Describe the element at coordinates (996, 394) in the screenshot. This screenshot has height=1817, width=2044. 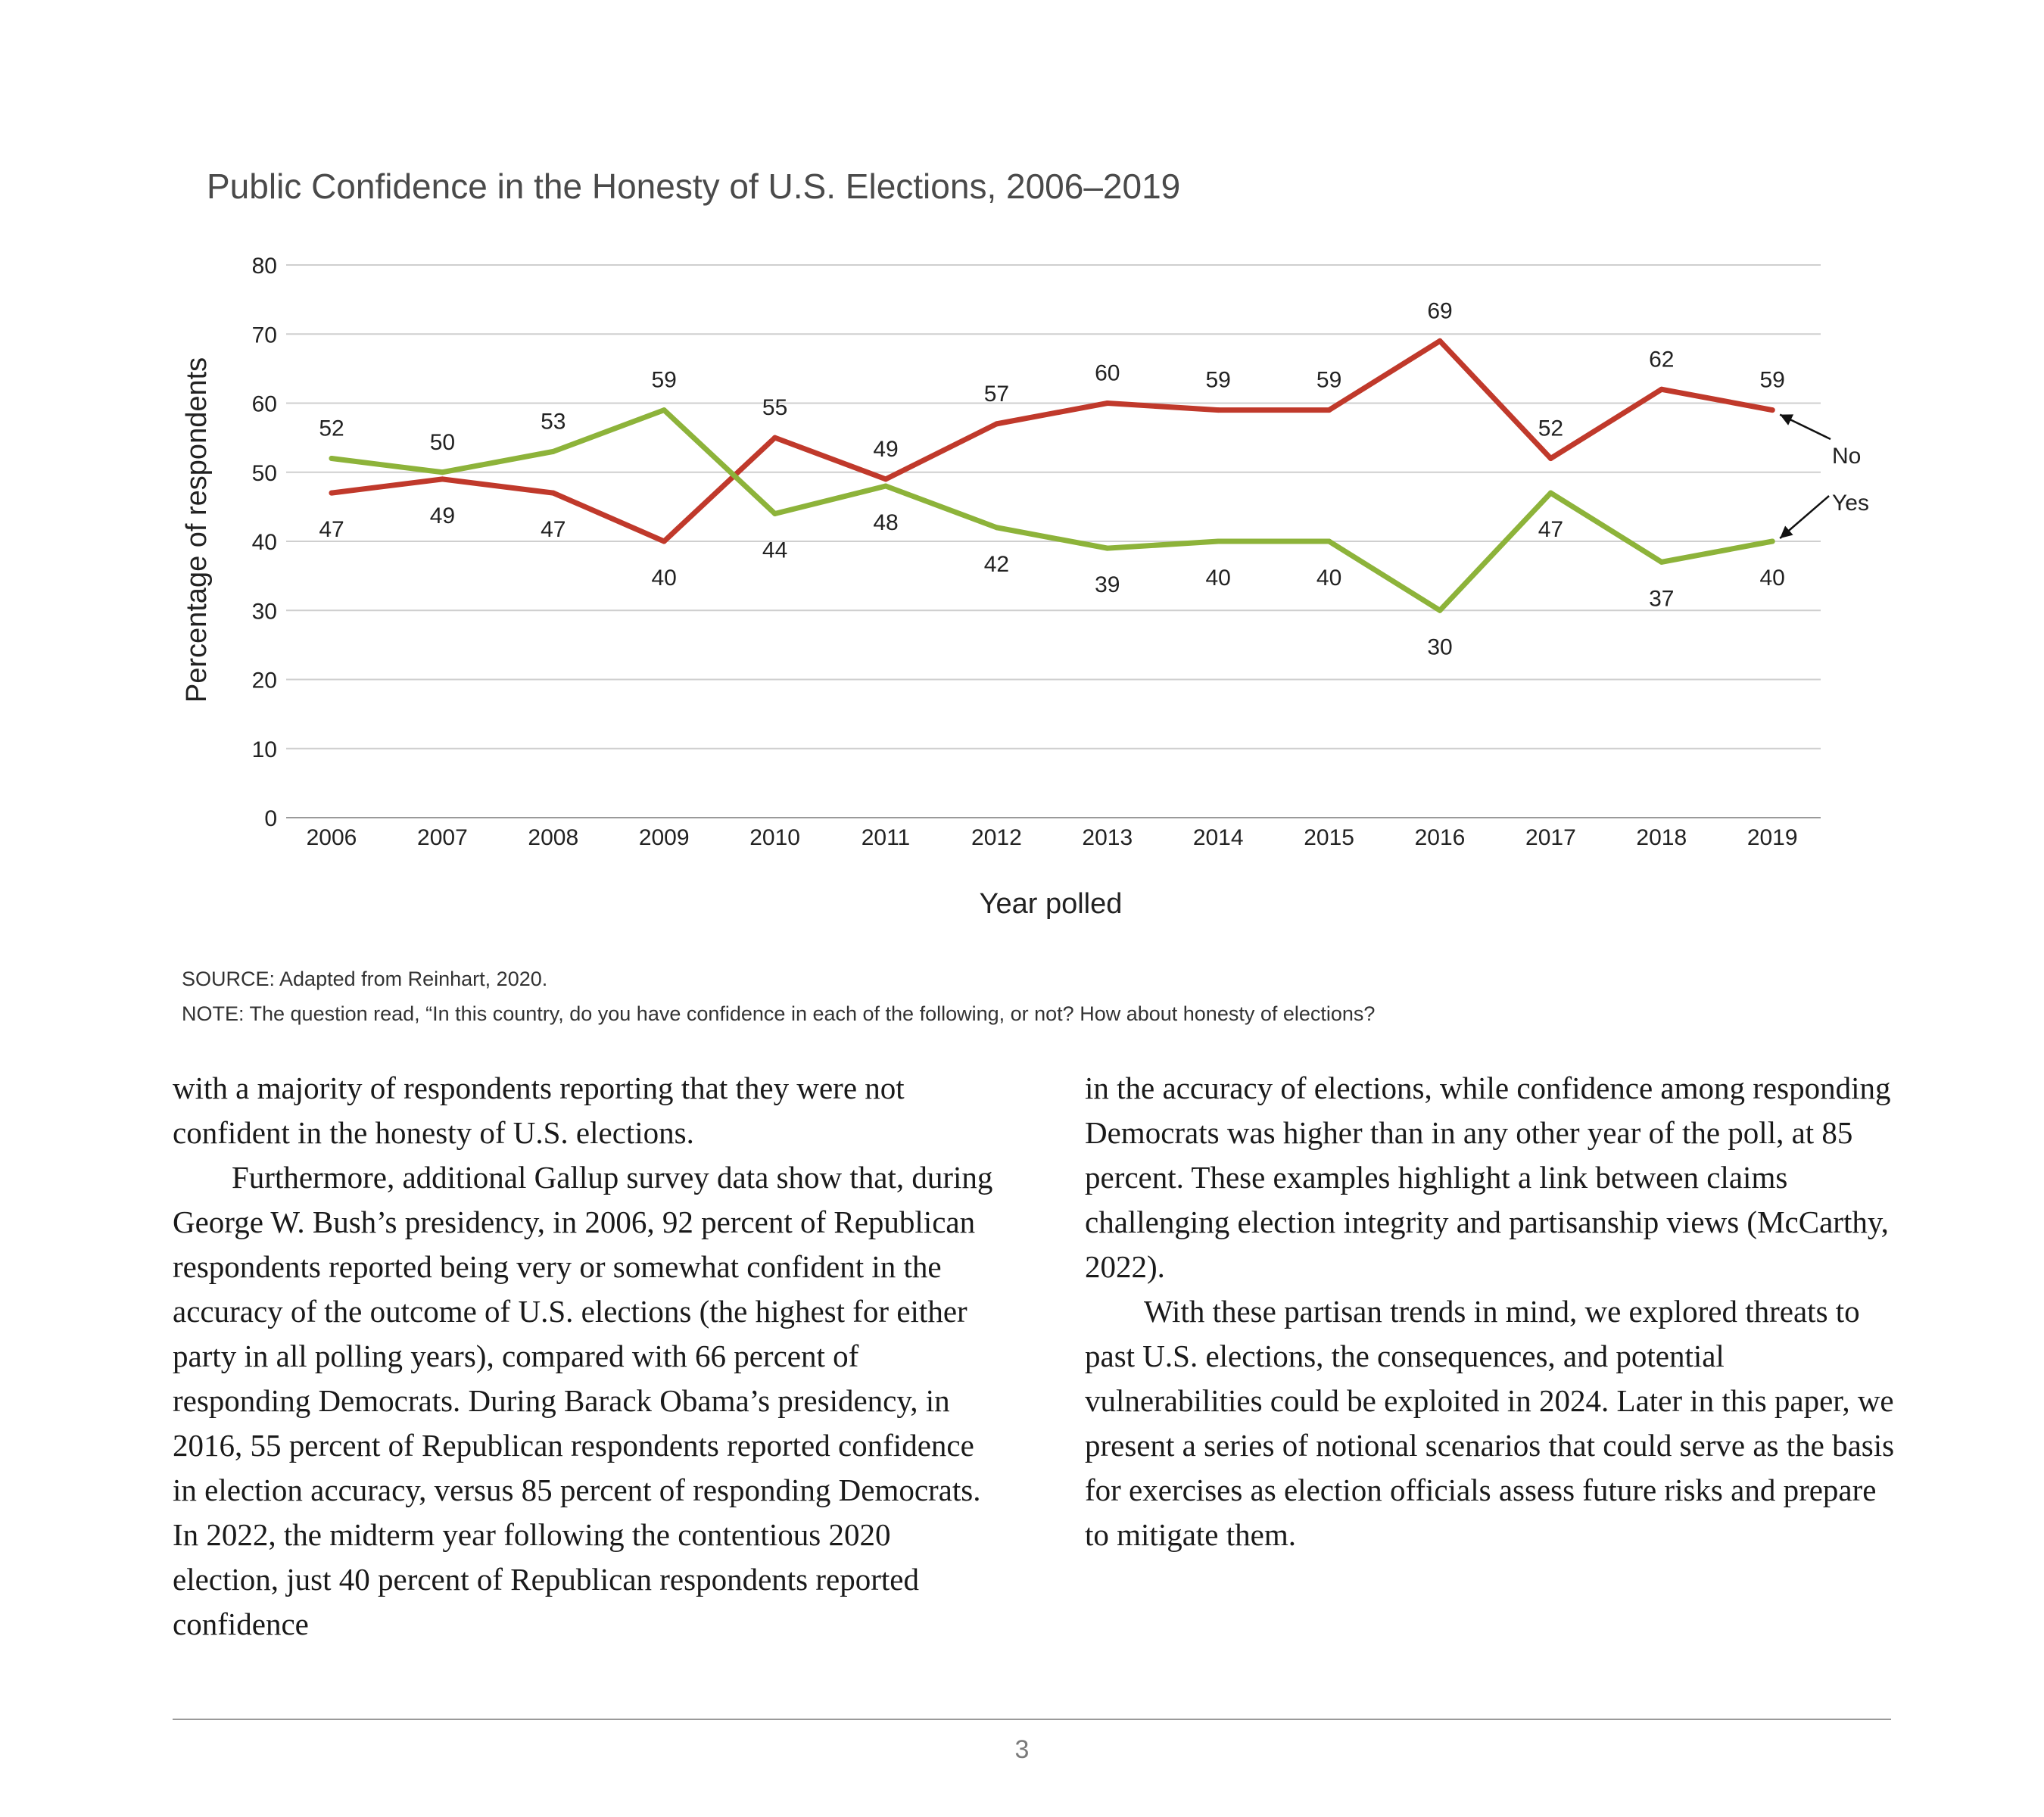
I see `data-label-no: 57` at that location.